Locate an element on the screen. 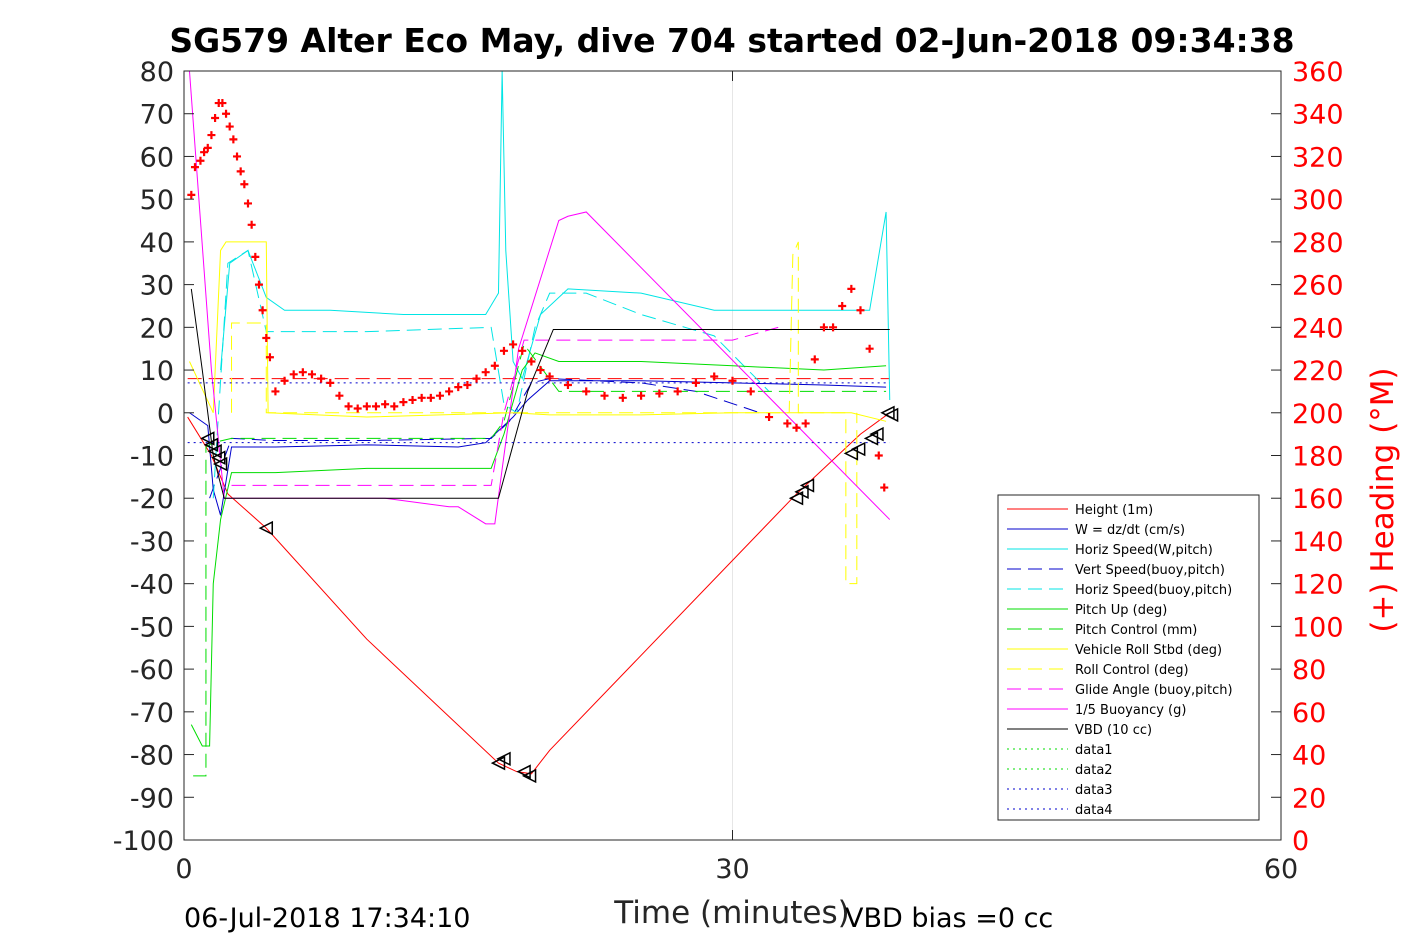  right-tick-label: 360 is located at coordinates (1318, 72).